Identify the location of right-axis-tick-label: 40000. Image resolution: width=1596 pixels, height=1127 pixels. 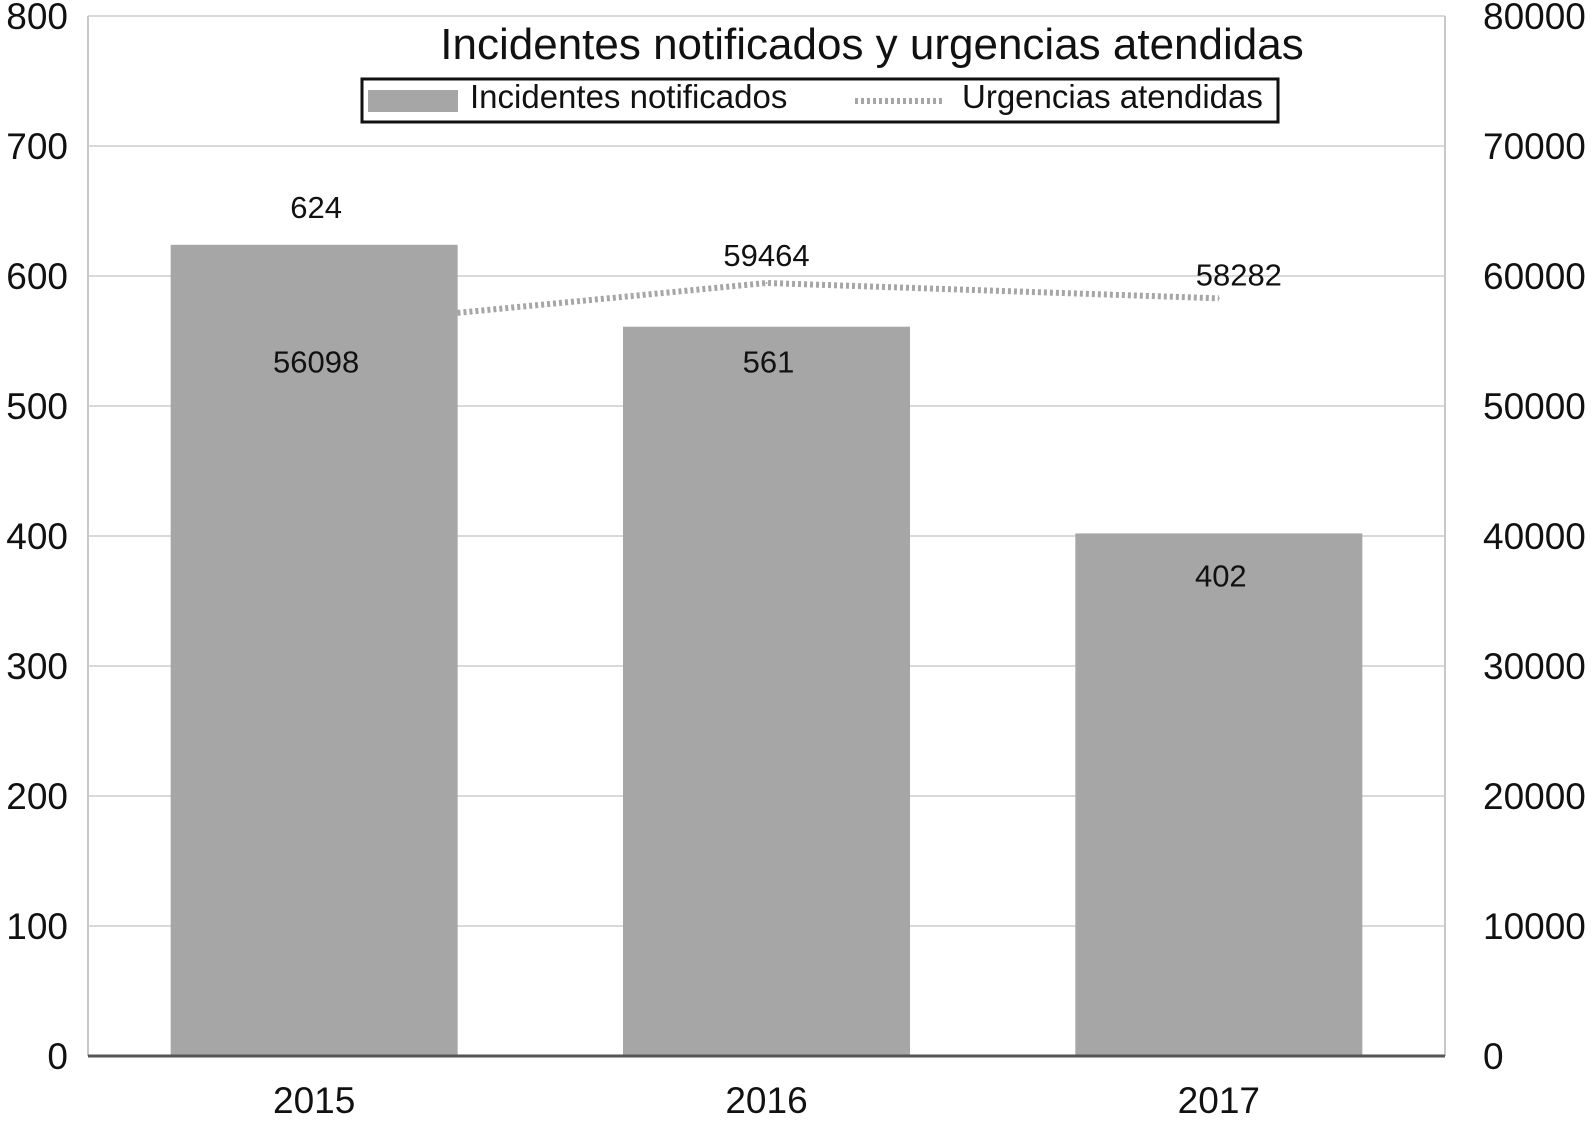
(1534, 536).